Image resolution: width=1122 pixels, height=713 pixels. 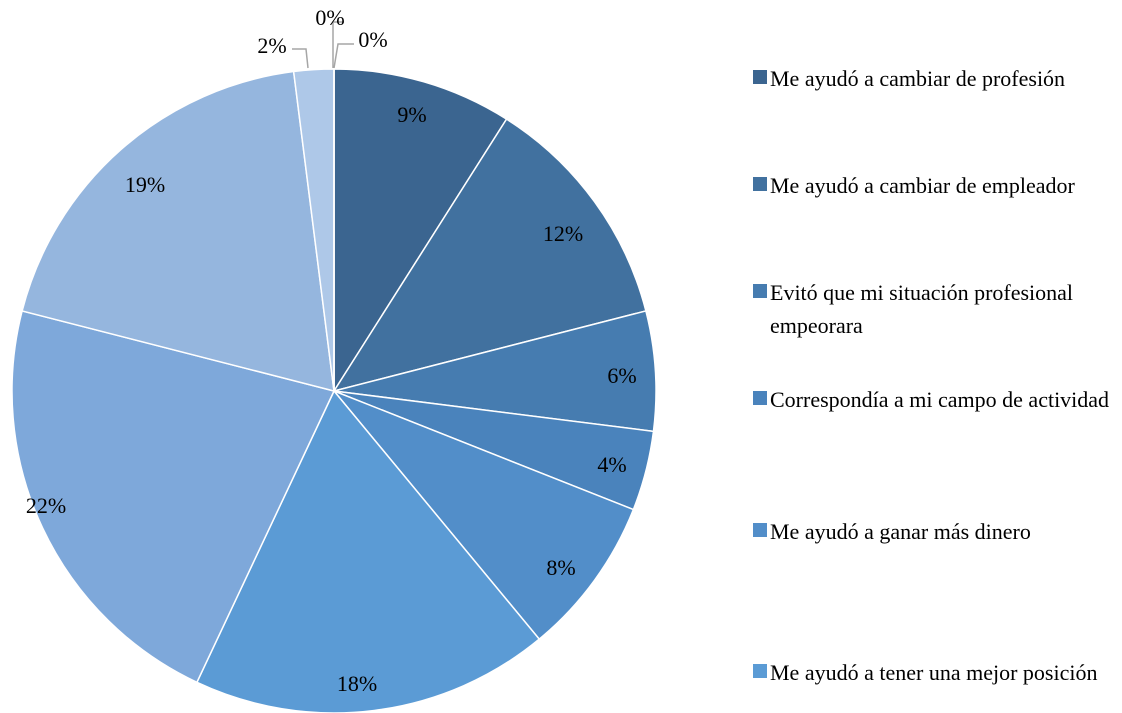 What do you see at coordinates (563, 233) in the screenshot?
I see `data-label: 12%` at bounding box center [563, 233].